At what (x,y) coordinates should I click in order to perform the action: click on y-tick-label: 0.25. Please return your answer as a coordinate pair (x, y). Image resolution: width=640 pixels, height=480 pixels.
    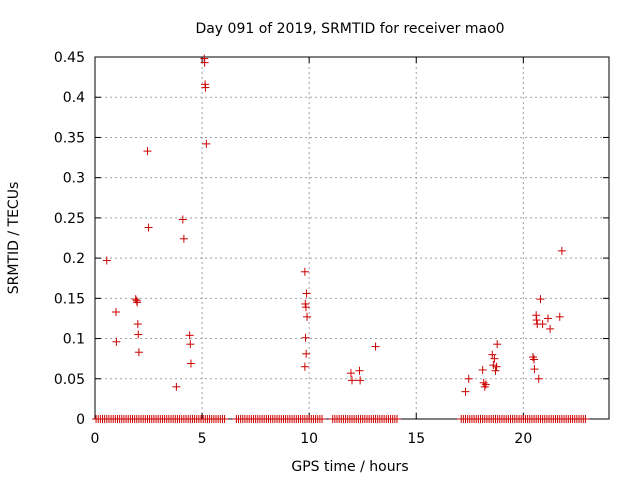
    Looking at the image, I should click on (69, 219).